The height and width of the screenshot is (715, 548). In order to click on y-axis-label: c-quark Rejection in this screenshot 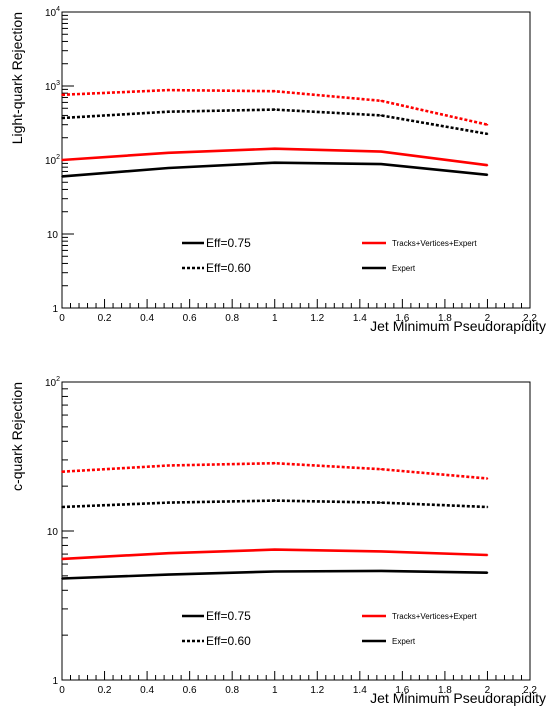, I will do `click(17, 436)`.